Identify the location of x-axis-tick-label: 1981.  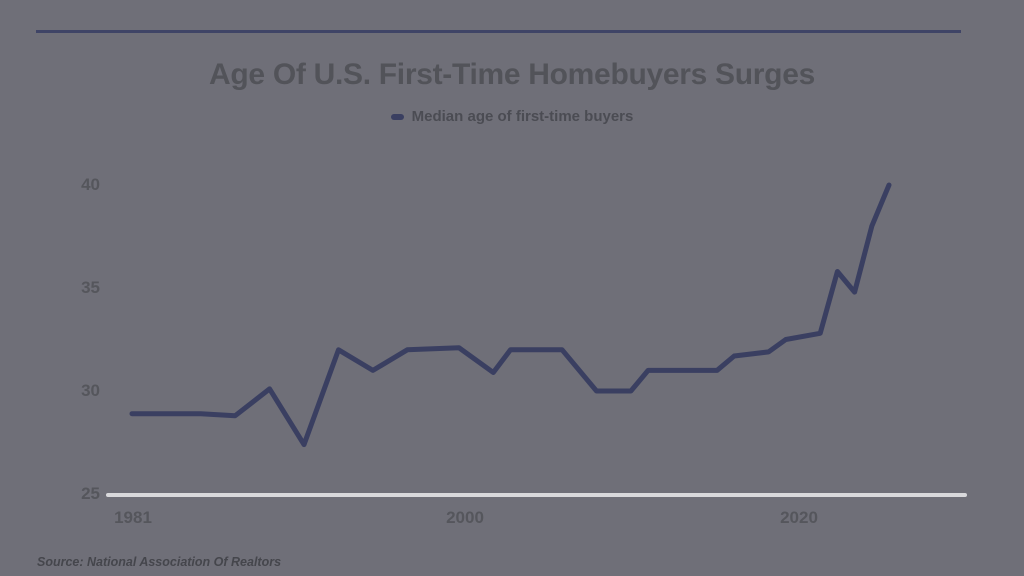
(133, 517).